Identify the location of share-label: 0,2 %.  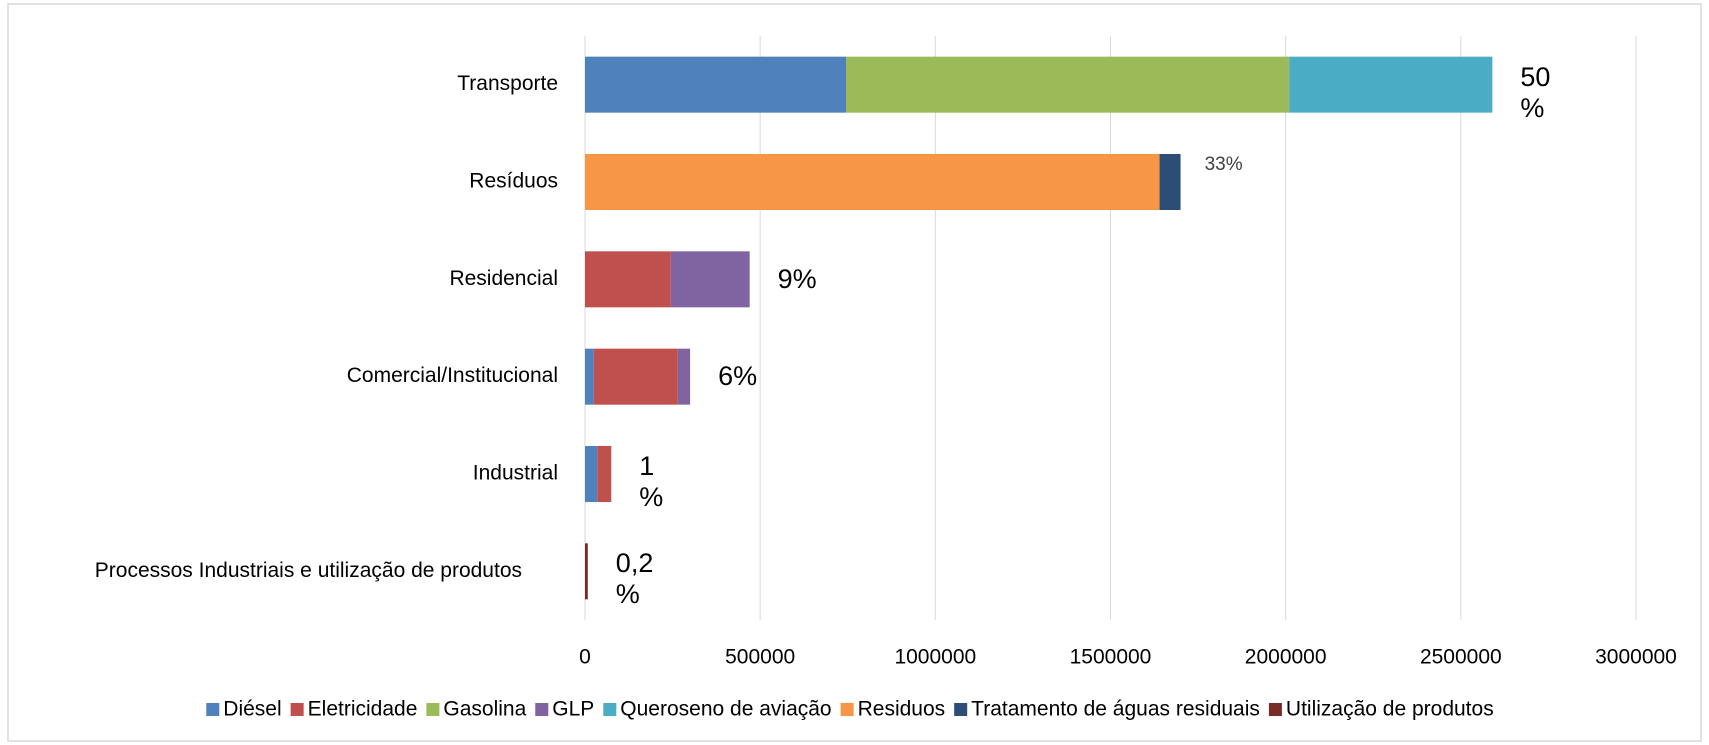
(634, 579).